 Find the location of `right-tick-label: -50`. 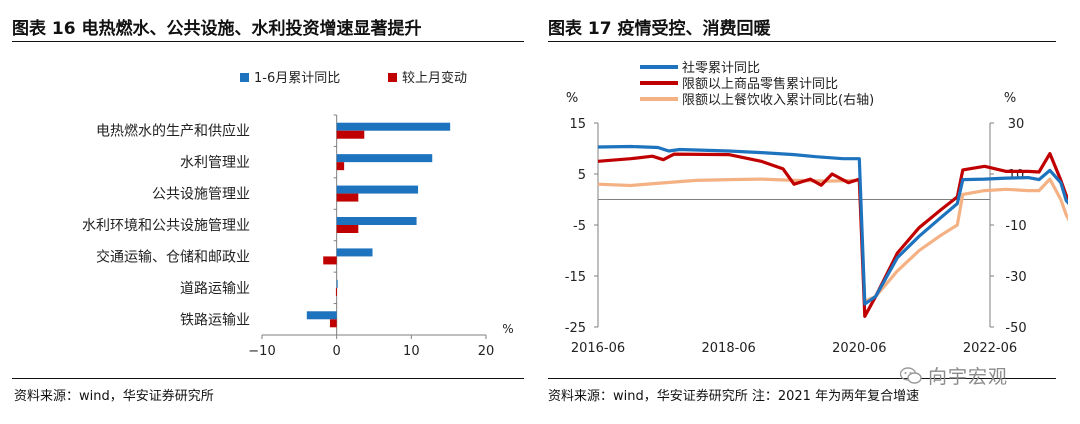

right-tick-label: -50 is located at coordinates (1015, 328).